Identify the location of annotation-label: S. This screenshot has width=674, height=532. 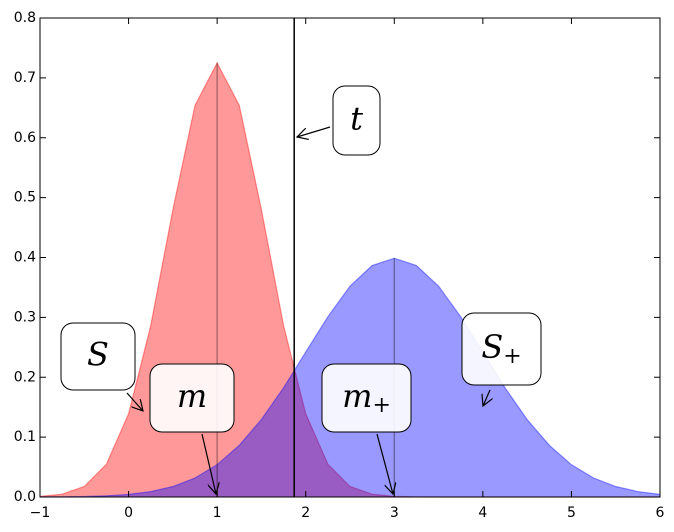
(98, 354).